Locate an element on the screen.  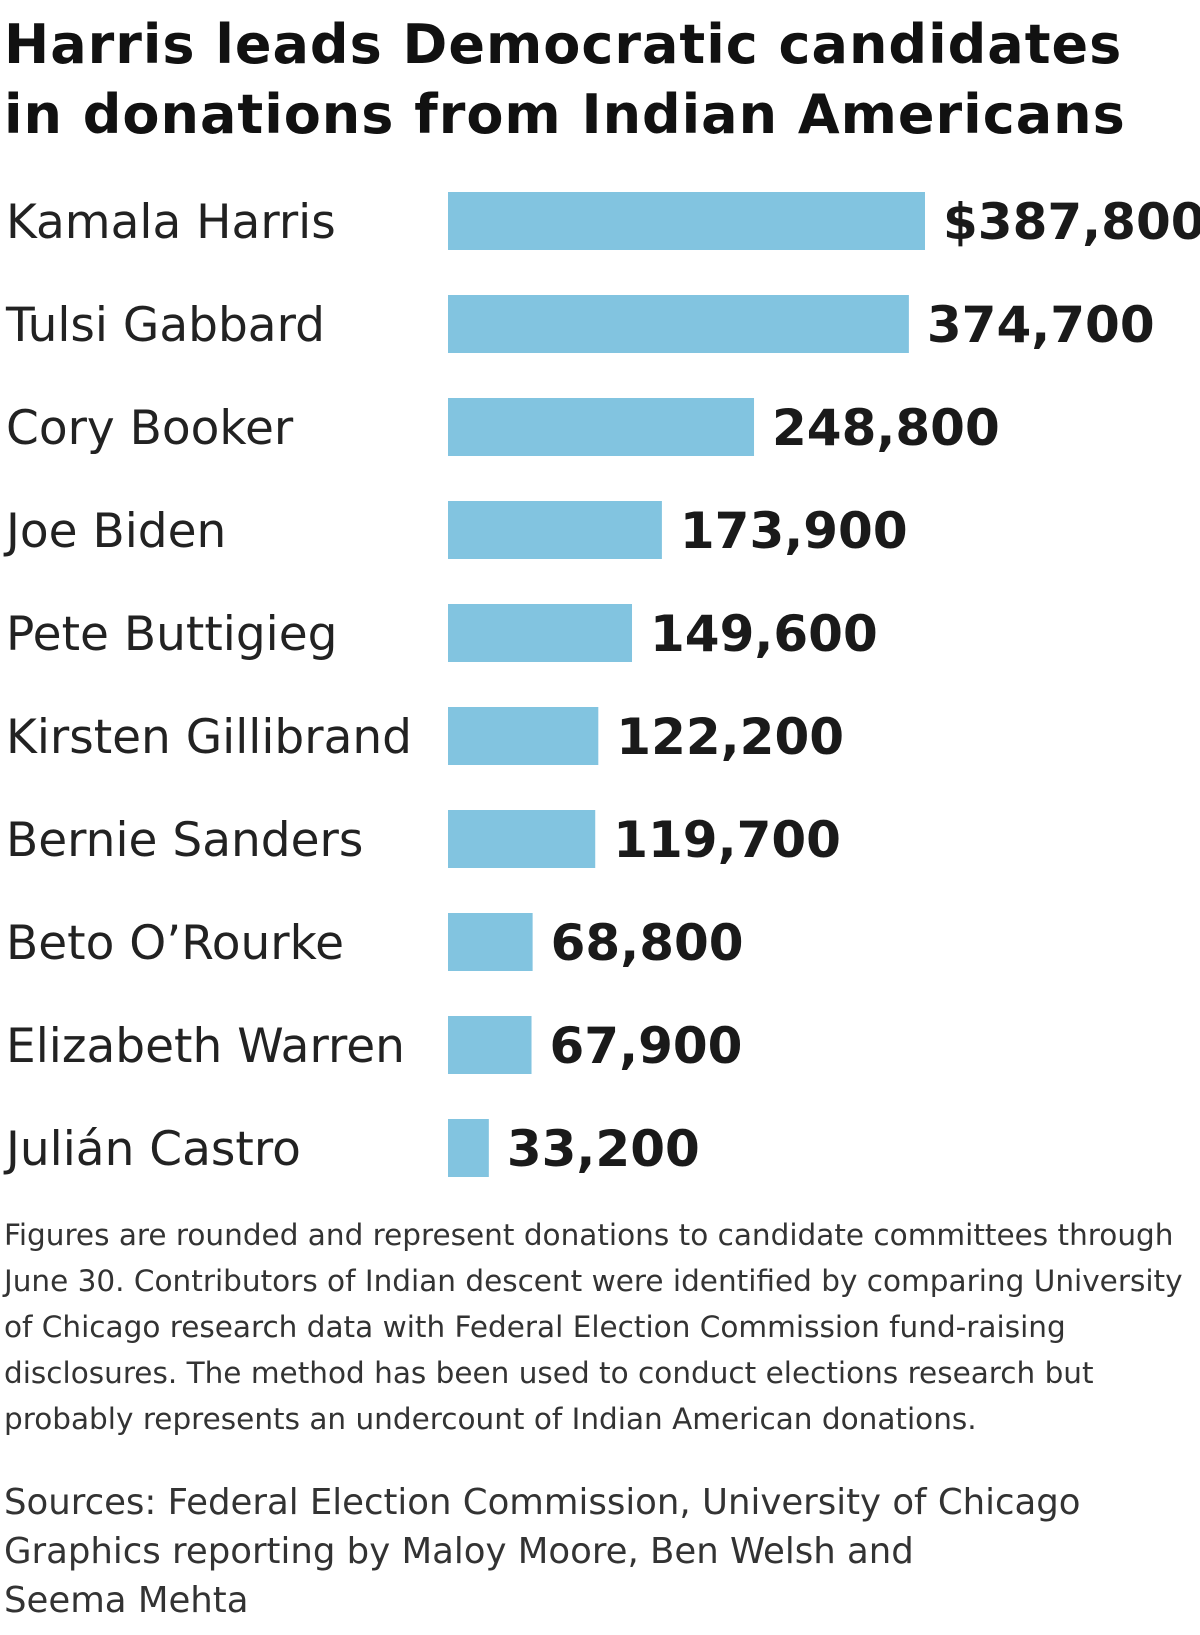
value-label: $387,800 is located at coordinates (1071, 222).